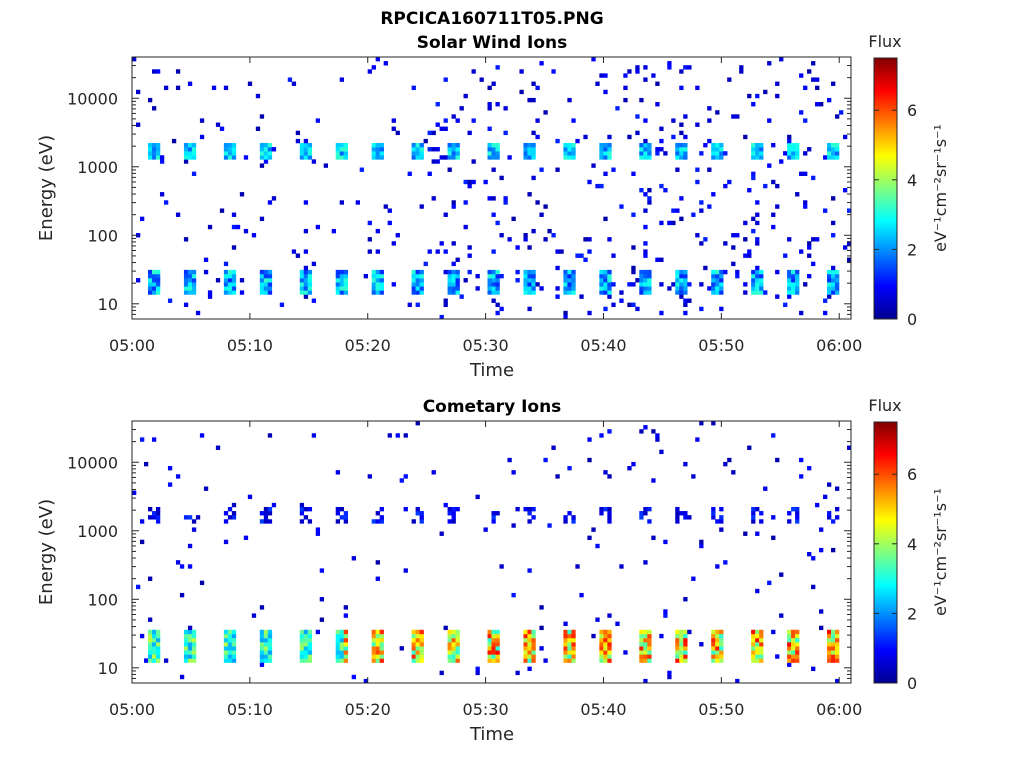 This screenshot has height=768, width=1024. Describe the element at coordinates (132, 709) in the screenshot. I see `x-tick-label: 05:00` at that location.